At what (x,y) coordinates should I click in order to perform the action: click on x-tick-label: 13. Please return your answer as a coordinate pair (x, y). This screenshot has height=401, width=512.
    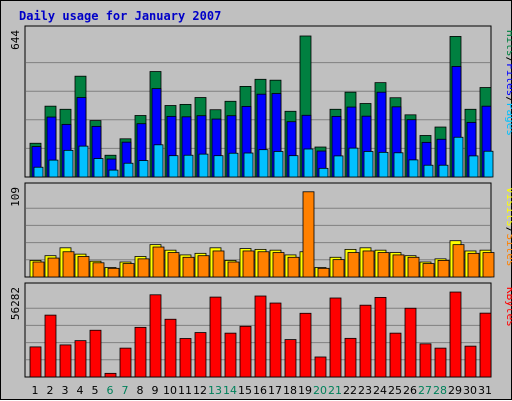
    Looking at the image, I should click on (215, 390).